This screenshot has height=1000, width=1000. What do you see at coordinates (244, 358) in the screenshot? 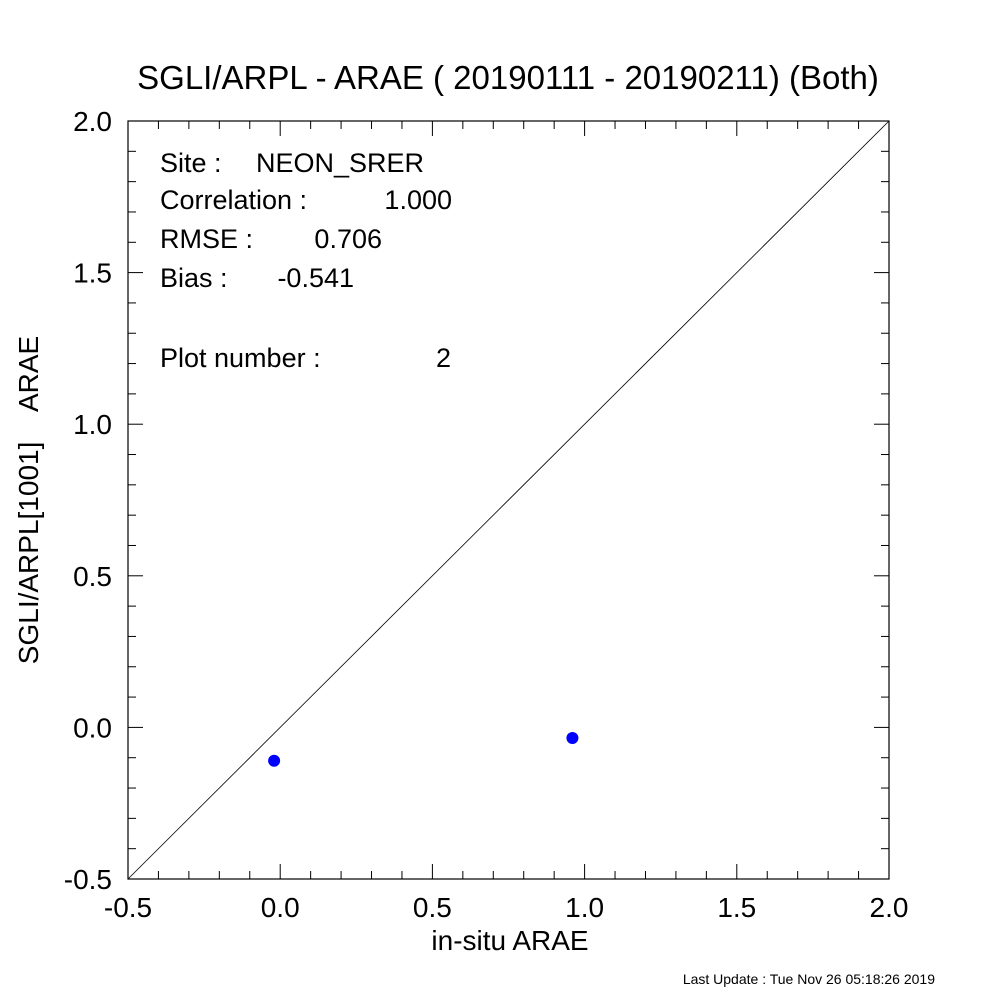
I see `stat-plot-number-label: Plot number :` at bounding box center [244, 358].